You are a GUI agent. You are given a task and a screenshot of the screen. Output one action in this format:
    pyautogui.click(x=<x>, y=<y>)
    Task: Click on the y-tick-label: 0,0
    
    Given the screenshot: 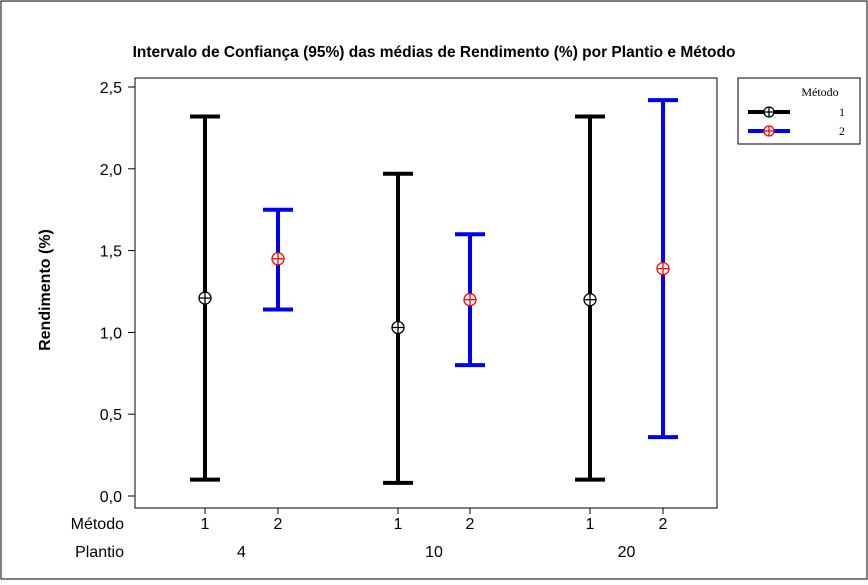 What is the action you would take?
    pyautogui.click(x=111, y=497)
    